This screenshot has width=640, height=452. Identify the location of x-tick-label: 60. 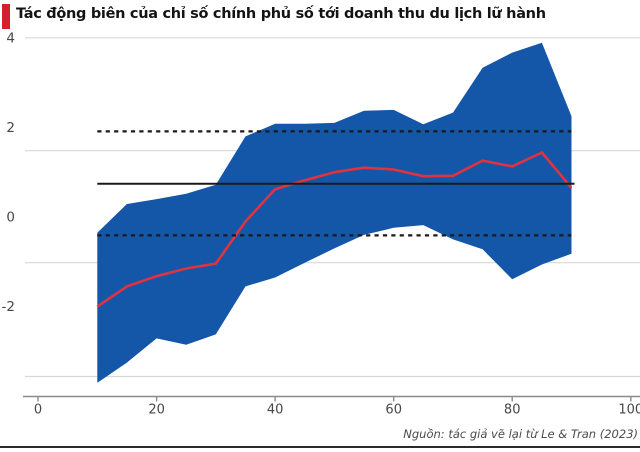
(393, 410).